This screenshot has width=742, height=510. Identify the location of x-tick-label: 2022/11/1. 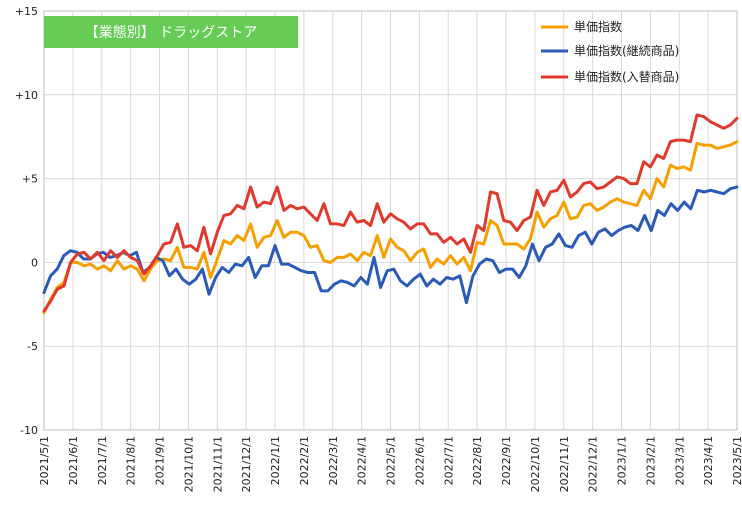
(564, 464).